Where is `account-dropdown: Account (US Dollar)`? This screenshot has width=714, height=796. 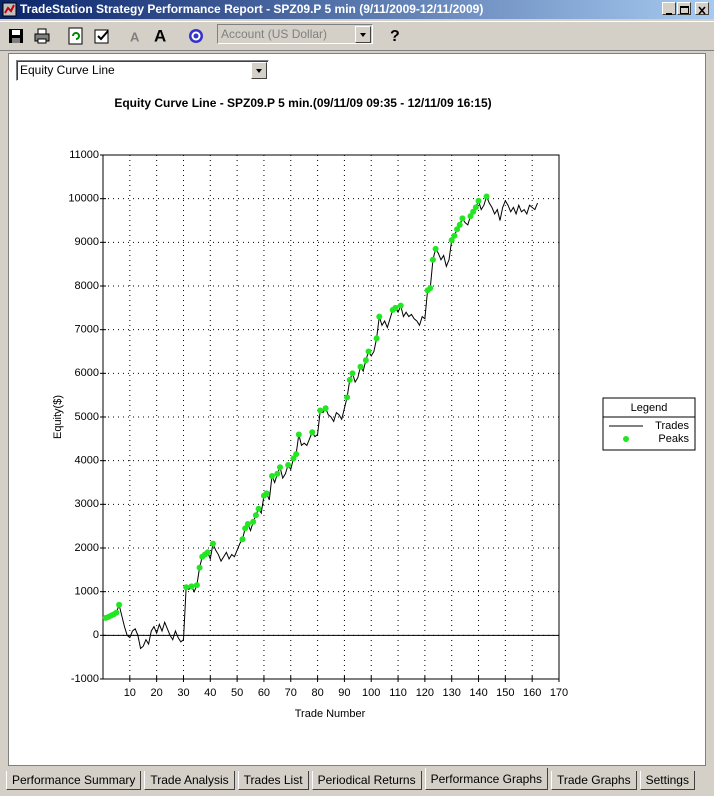
account-dropdown: Account (US Dollar) is located at coordinates (295, 34).